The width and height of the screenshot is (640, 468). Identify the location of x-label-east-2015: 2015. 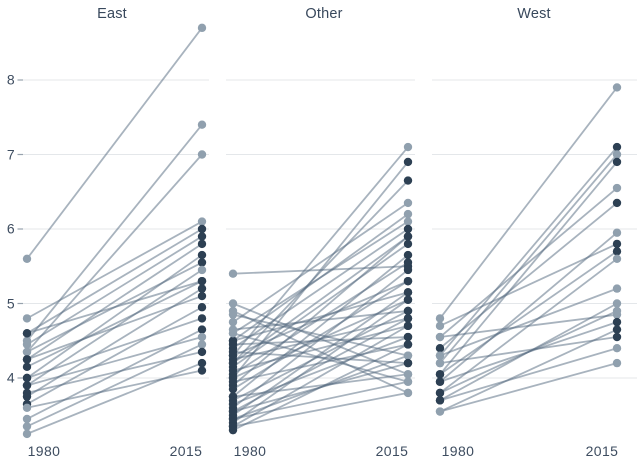
(186, 451).